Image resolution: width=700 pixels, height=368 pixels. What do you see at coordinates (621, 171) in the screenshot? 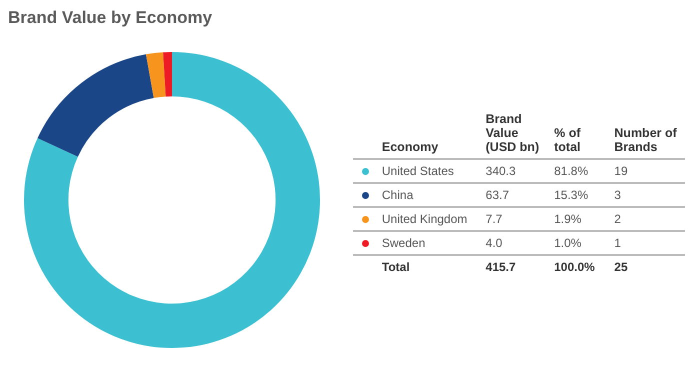
I see `text: 19` at bounding box center [621, 171].